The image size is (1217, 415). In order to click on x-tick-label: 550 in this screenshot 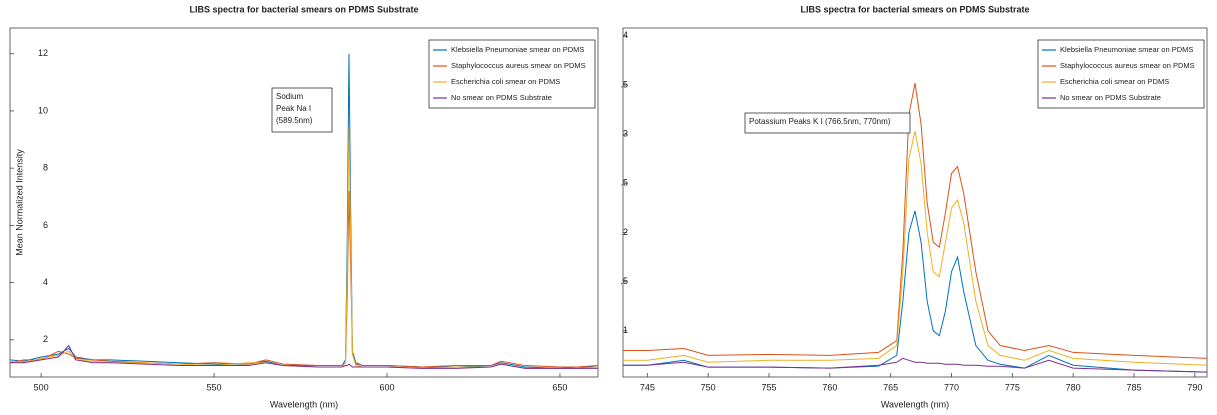, I will do `click(214, 387)`.